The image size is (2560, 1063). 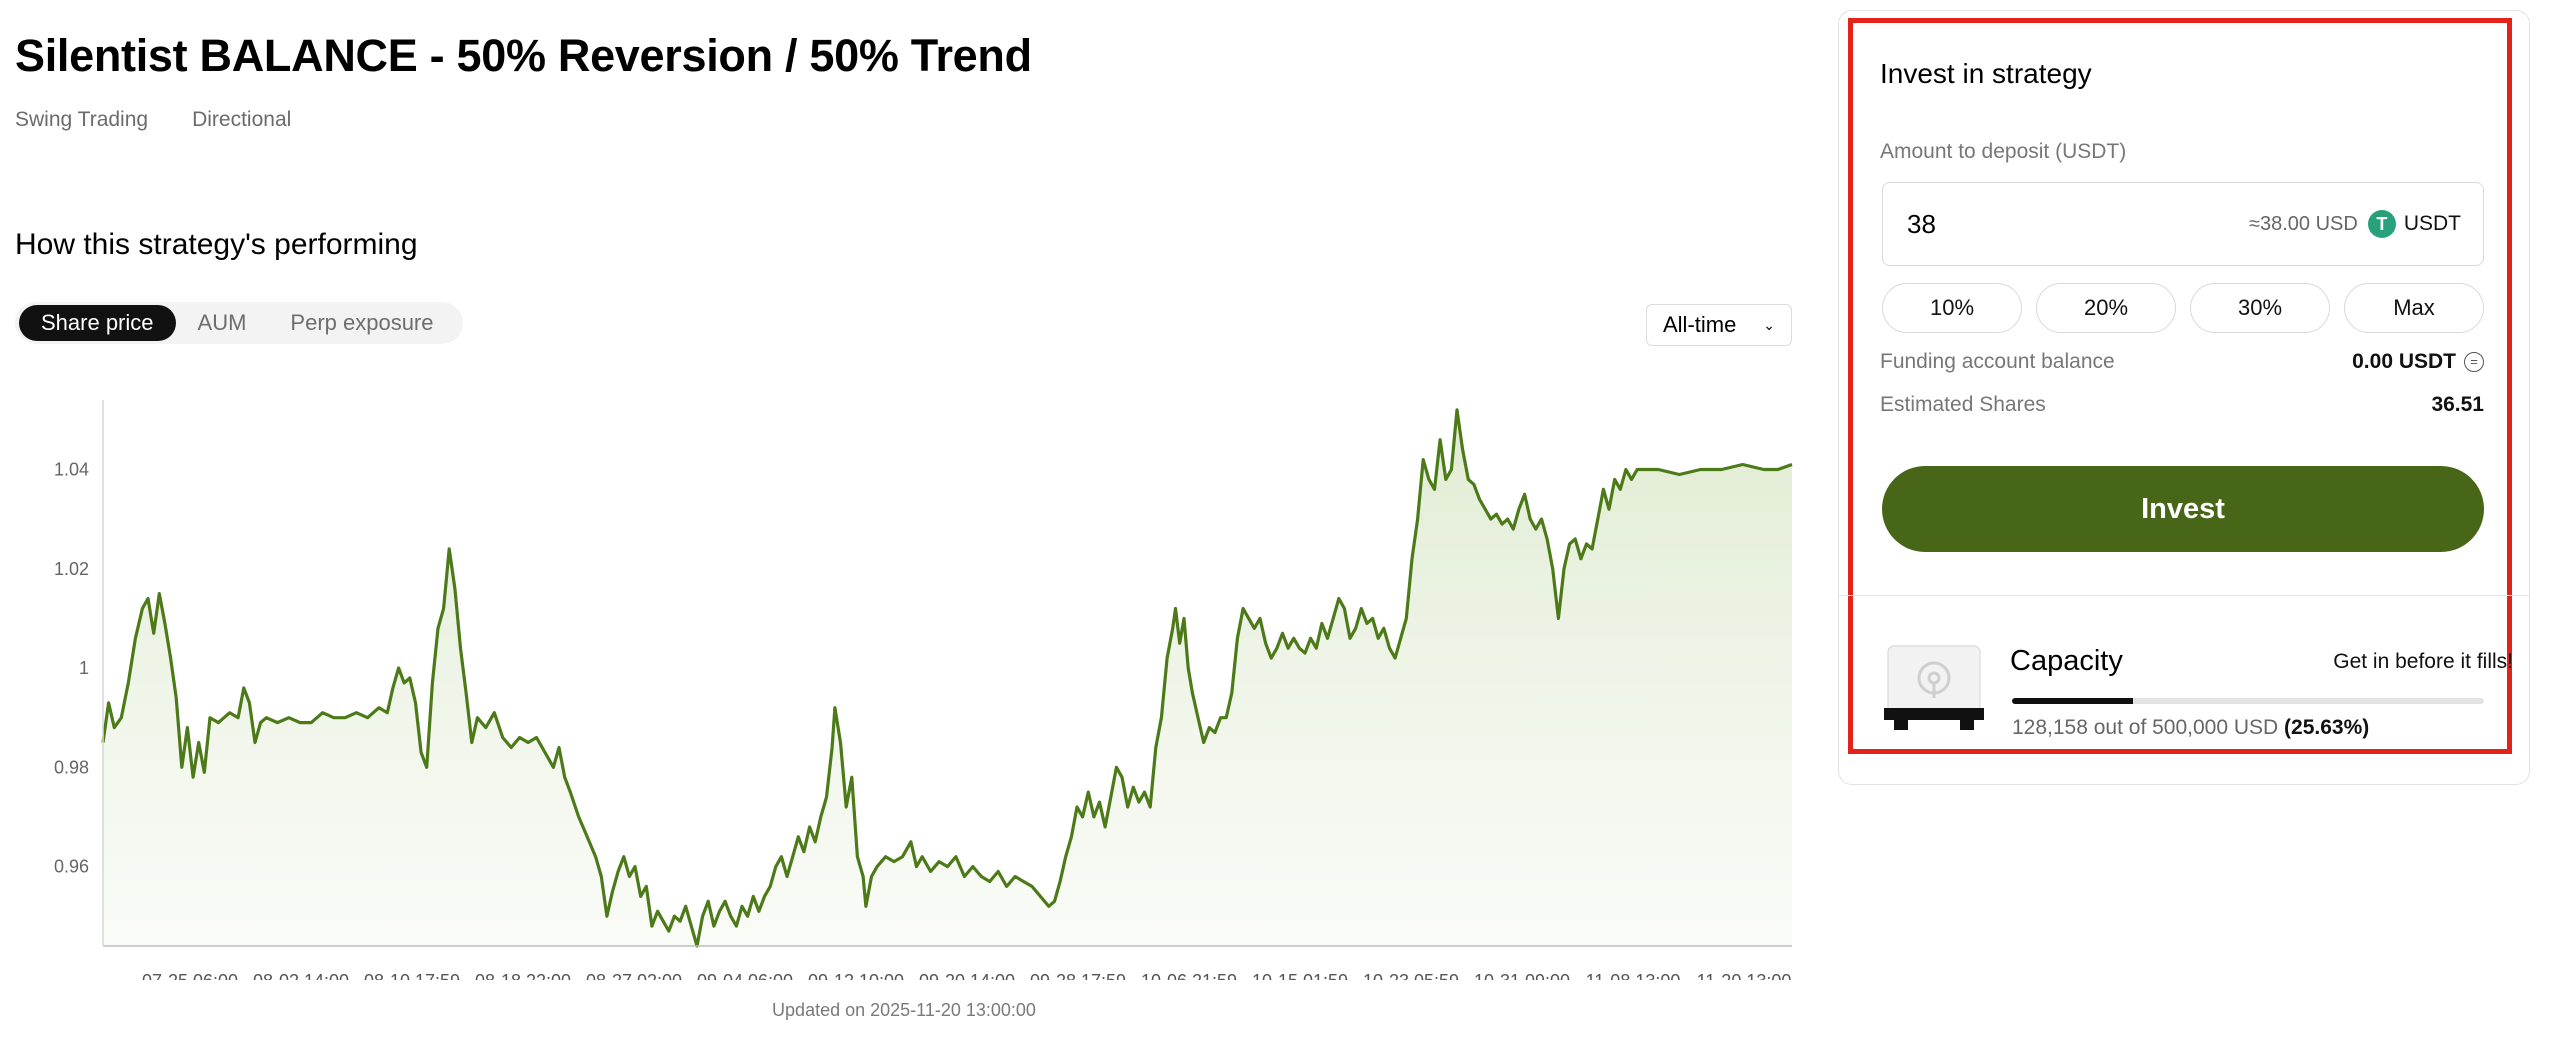 What do you see at coordinates (301, 975) in the screenshot?
I see `x-tick-label: 08-02 14:00` at bounding box center [301, 975].